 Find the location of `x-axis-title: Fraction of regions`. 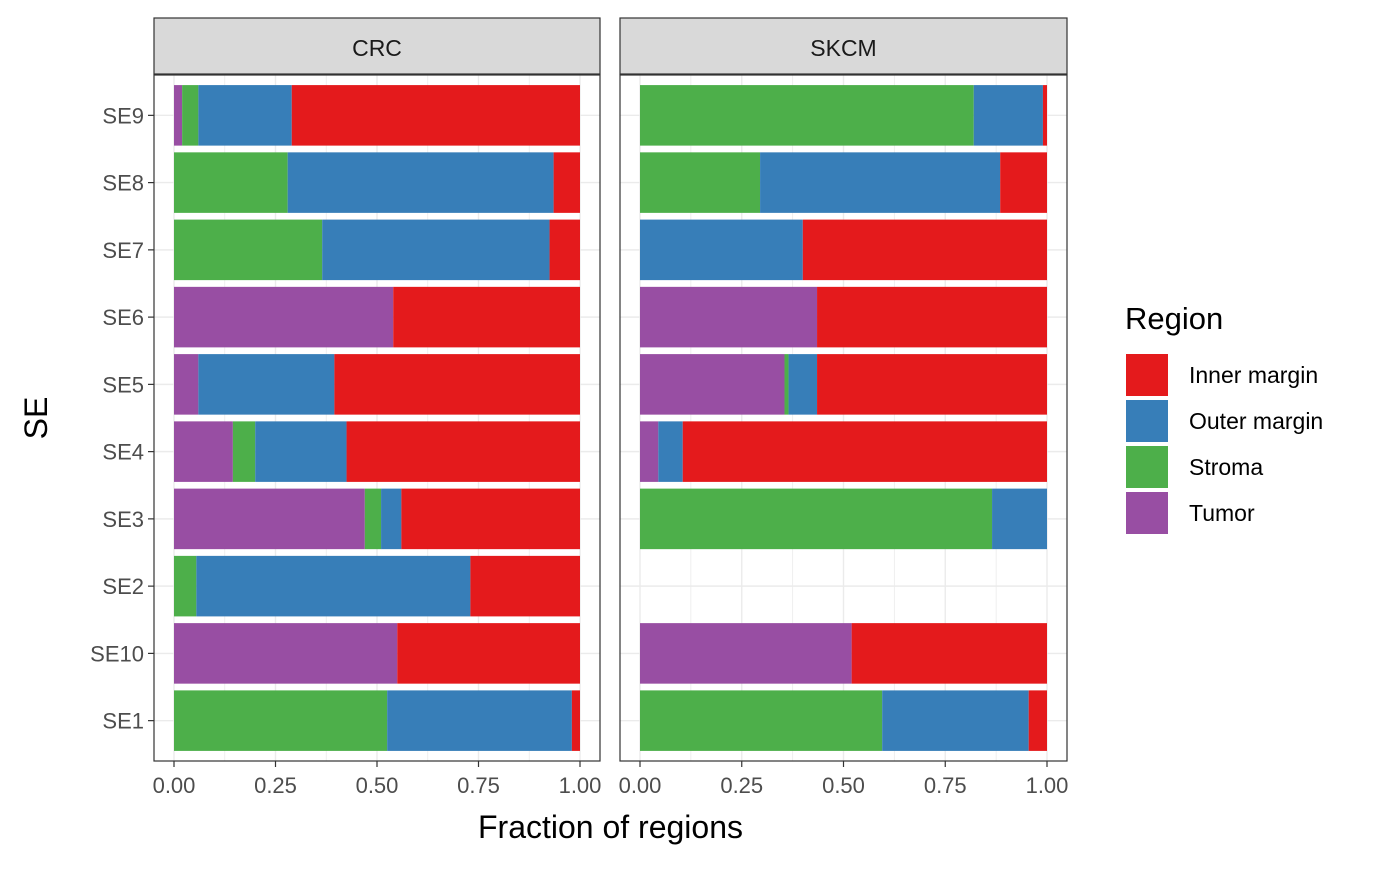

x-axis-title: Fraction of regions is located at coordinates (610, 827).